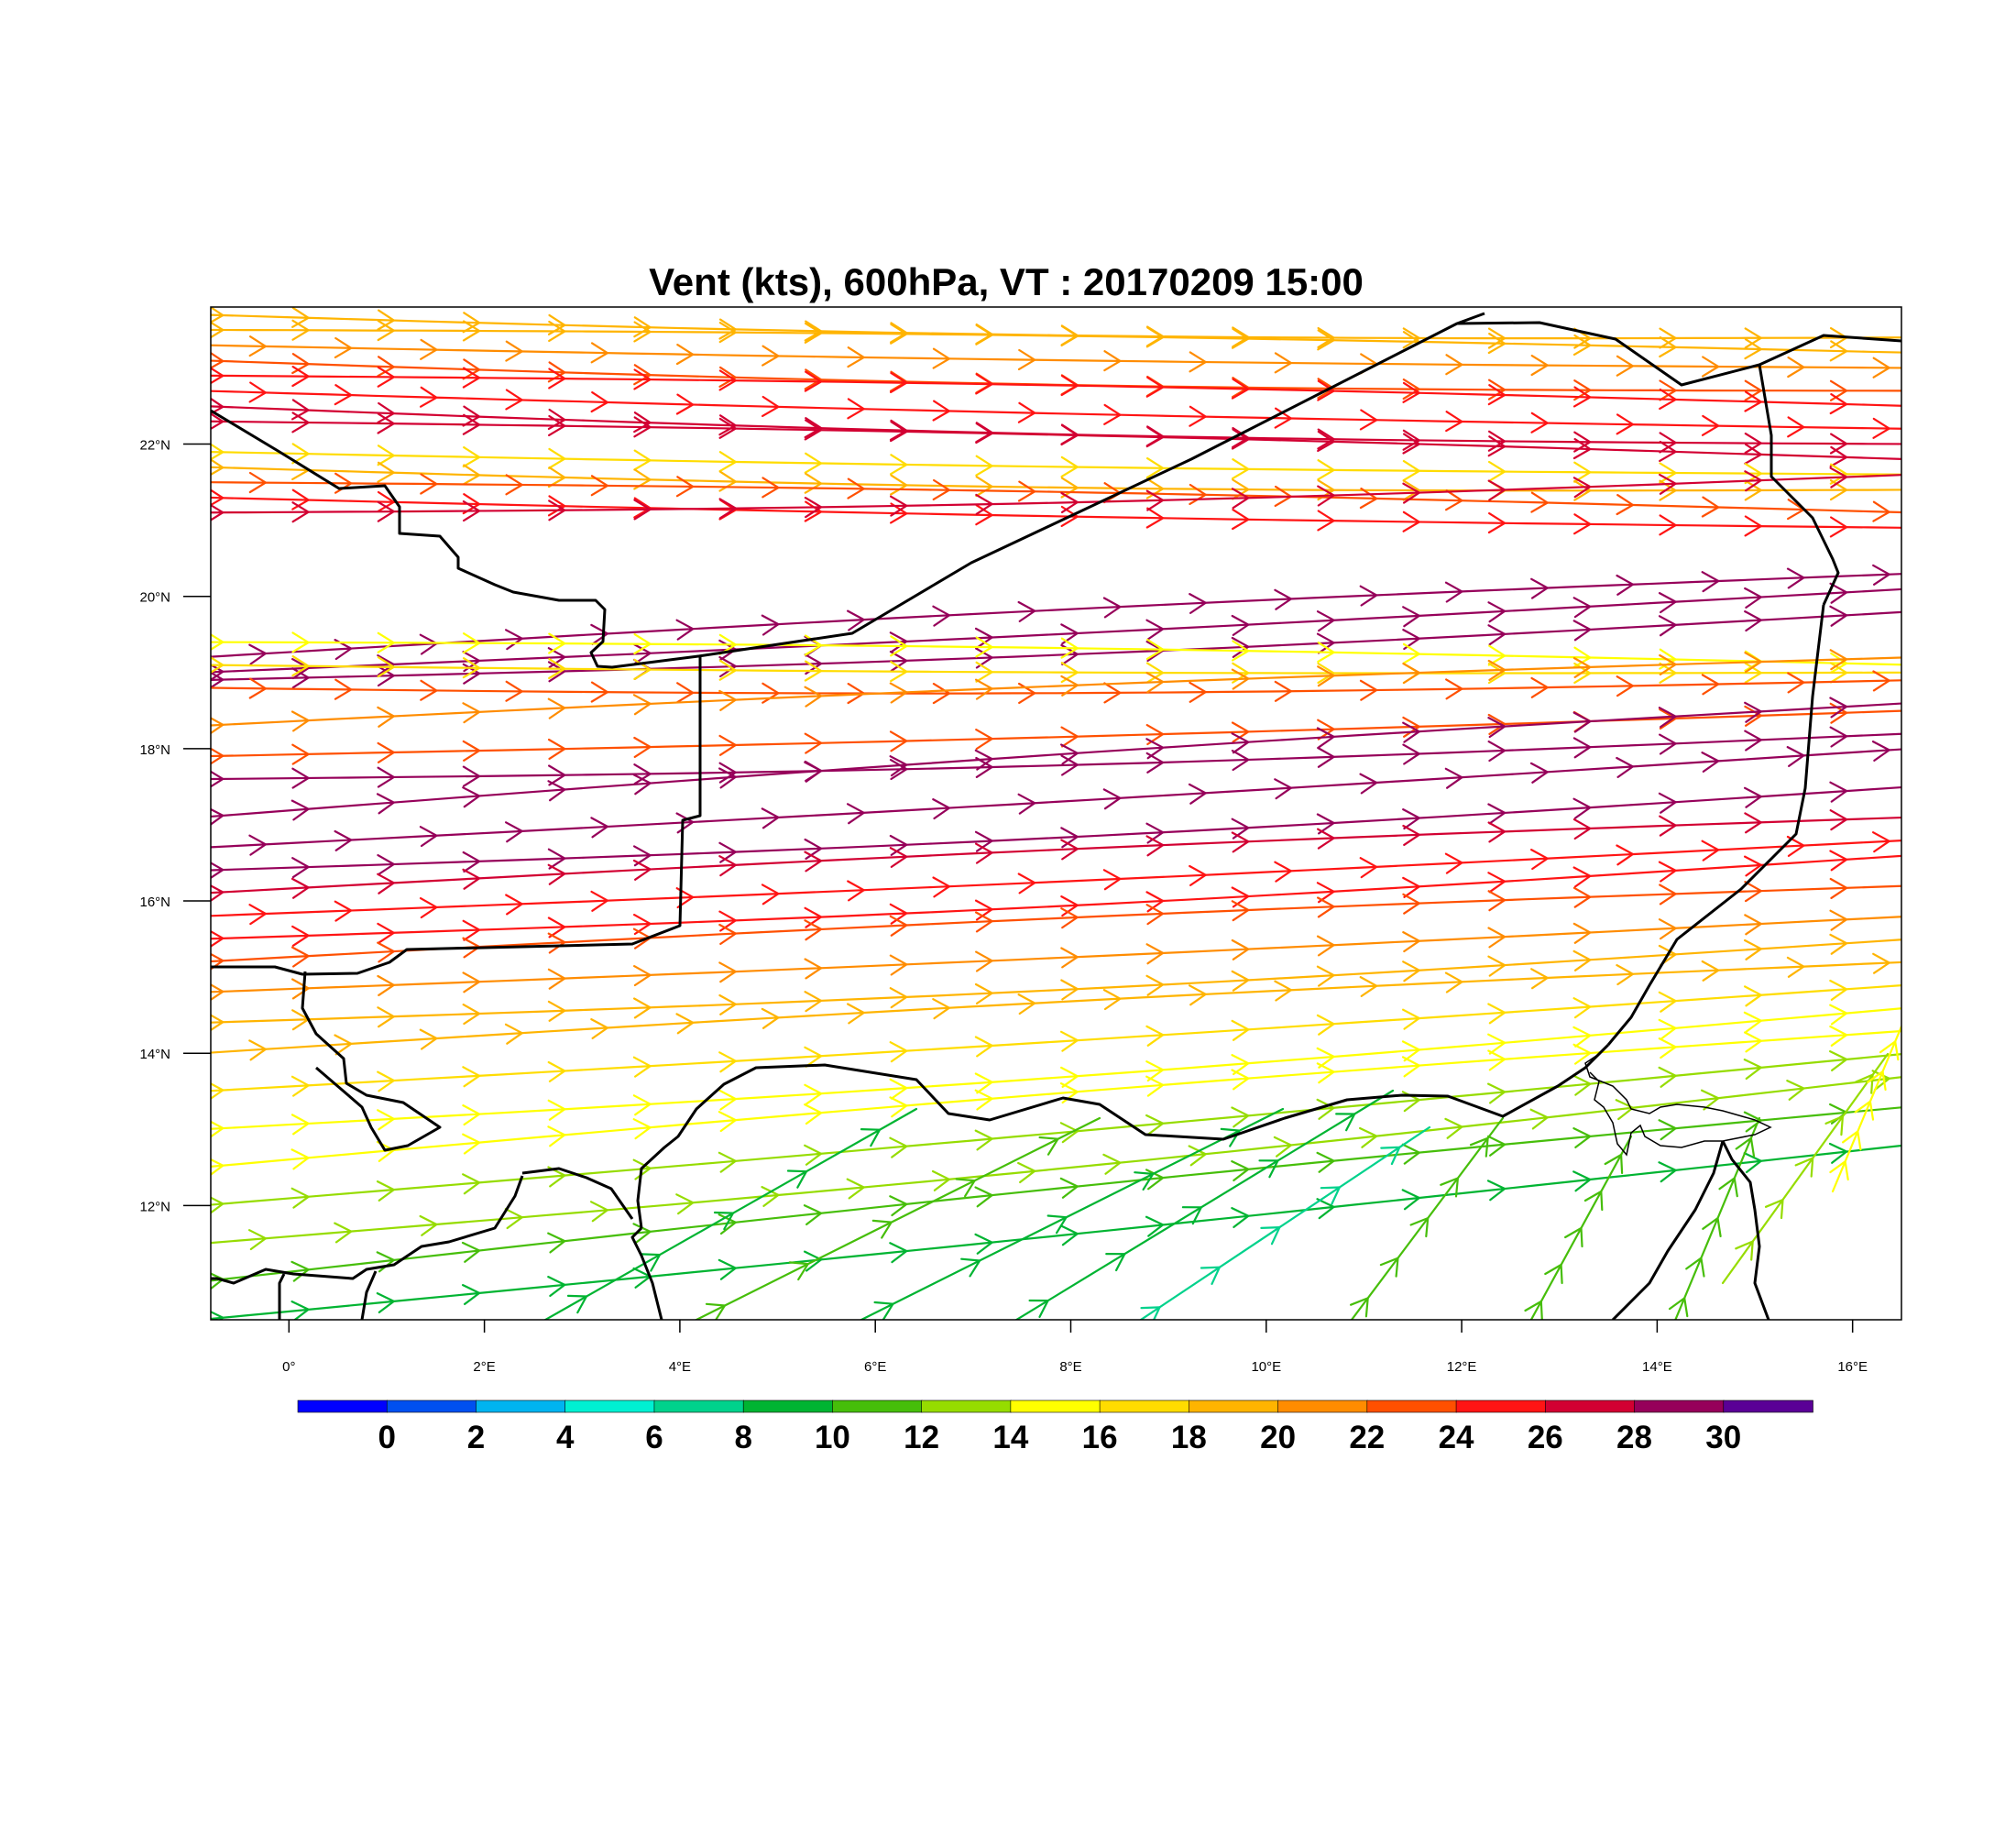 This screenshot has width=2016, height=1833. Describe the element at coordinates (1070, 1367) in the screenshot. I see `lon-tick-label: 8°E` at that location.